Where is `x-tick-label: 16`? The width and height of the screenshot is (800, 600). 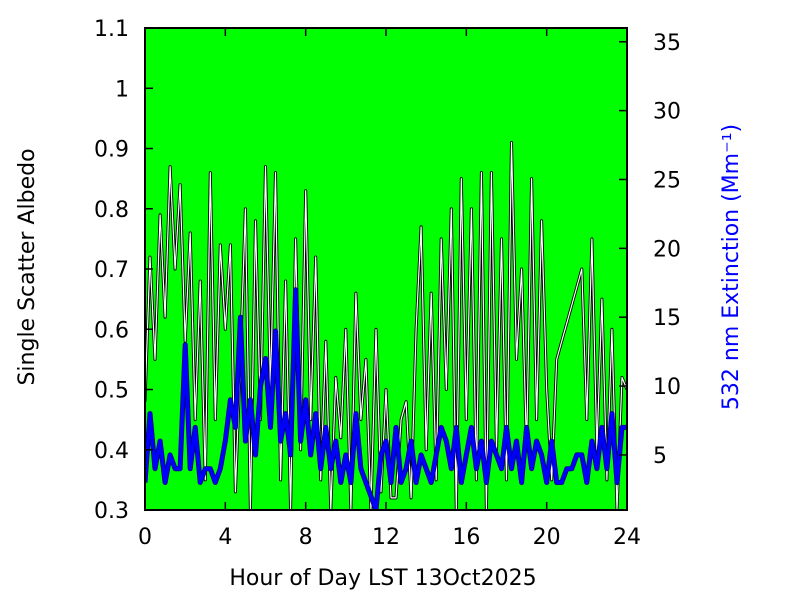
x-tick-label: 16 is located at coordinates (466, 537).